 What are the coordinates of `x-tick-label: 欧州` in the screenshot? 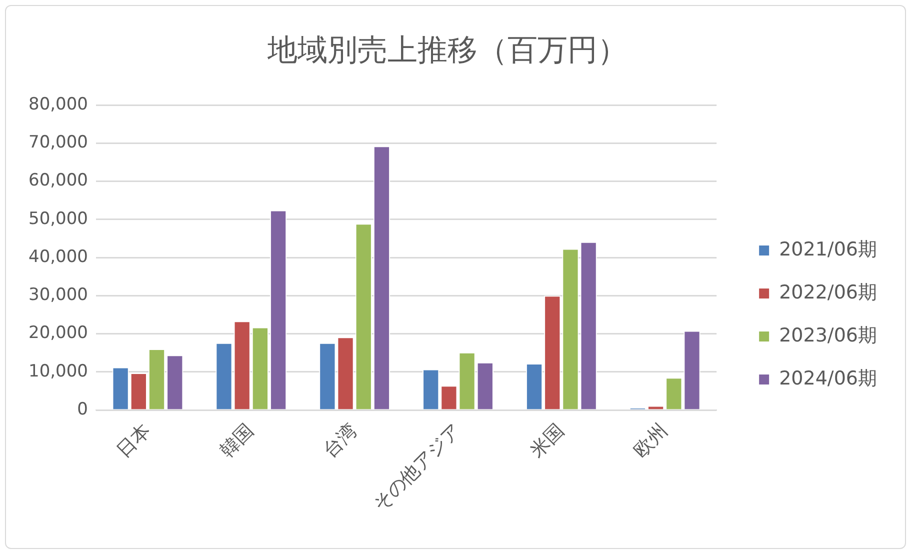 It's located at (650, 441).